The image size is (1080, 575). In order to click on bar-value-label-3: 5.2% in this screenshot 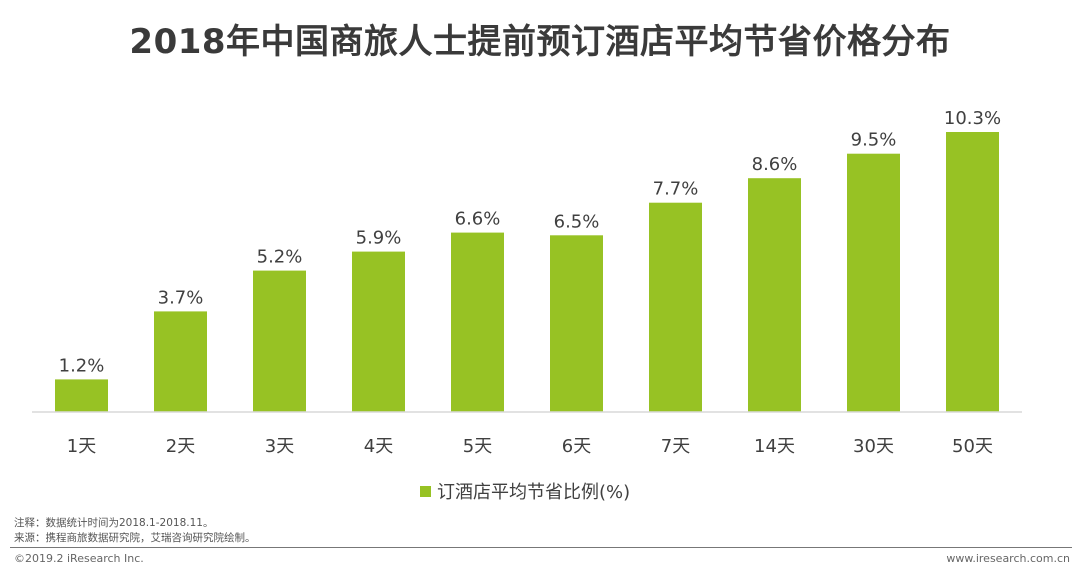, I will do `click(280, 257)`.